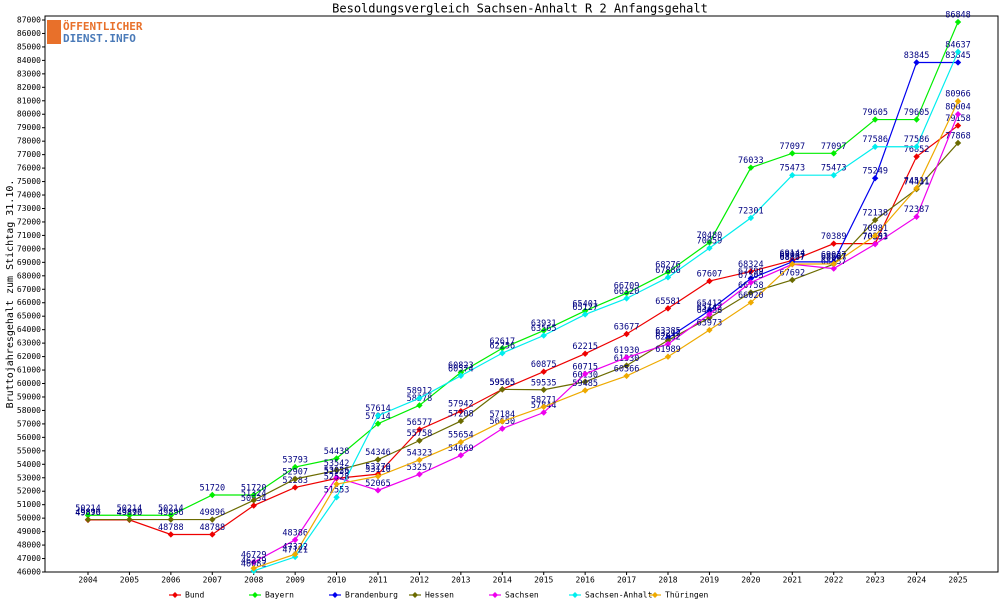 This screenshot has width=1000, height=600. I want to click on data-label: 60574, so click(461, 369).